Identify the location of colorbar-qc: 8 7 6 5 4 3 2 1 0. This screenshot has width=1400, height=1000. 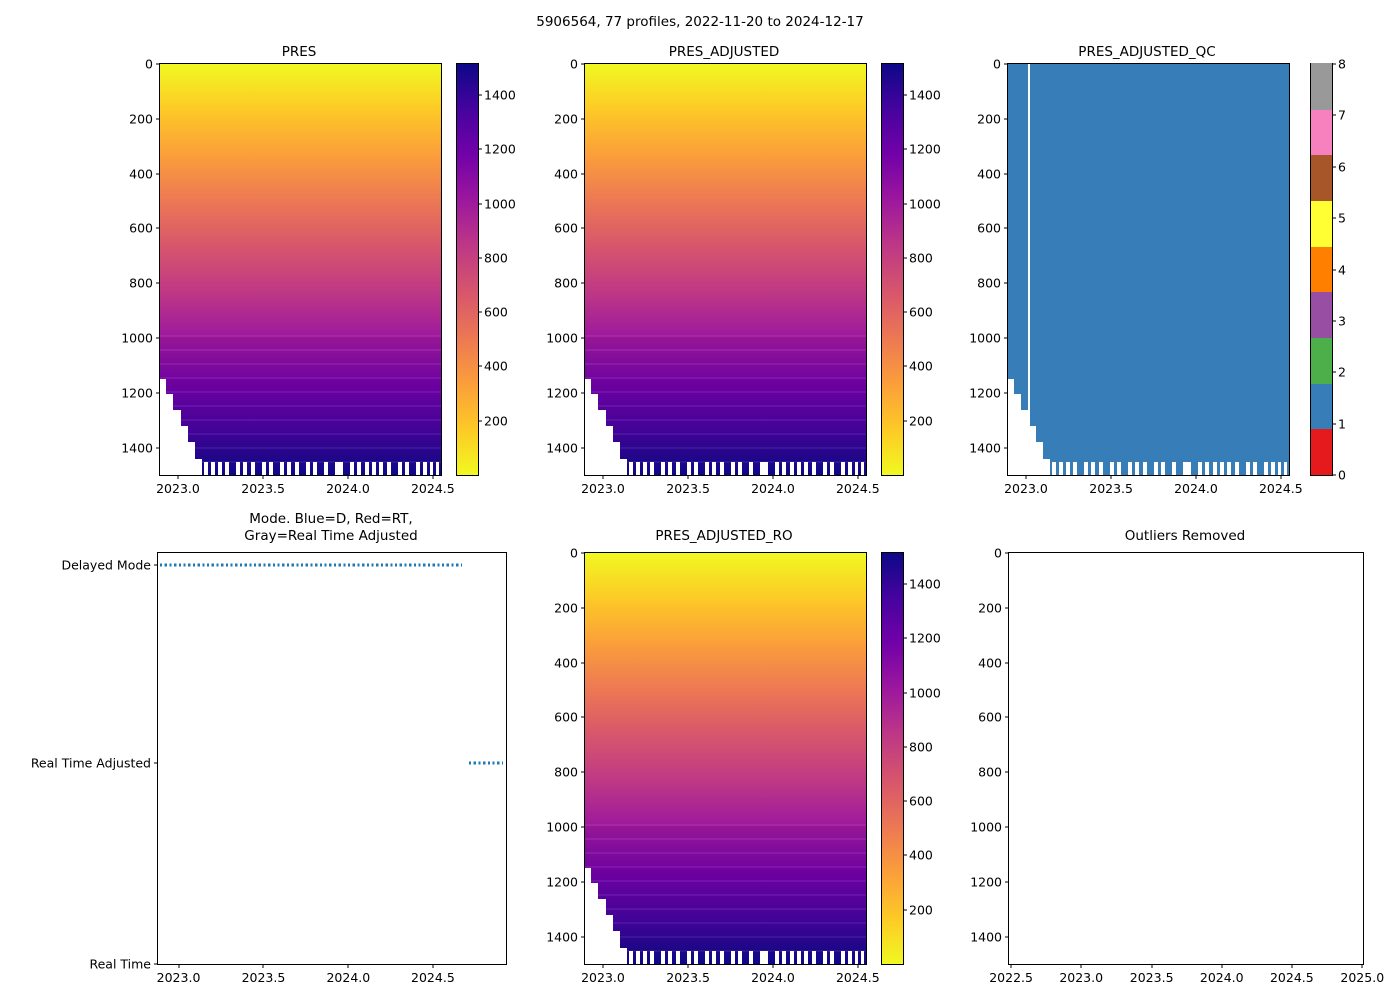
(1328, 270).